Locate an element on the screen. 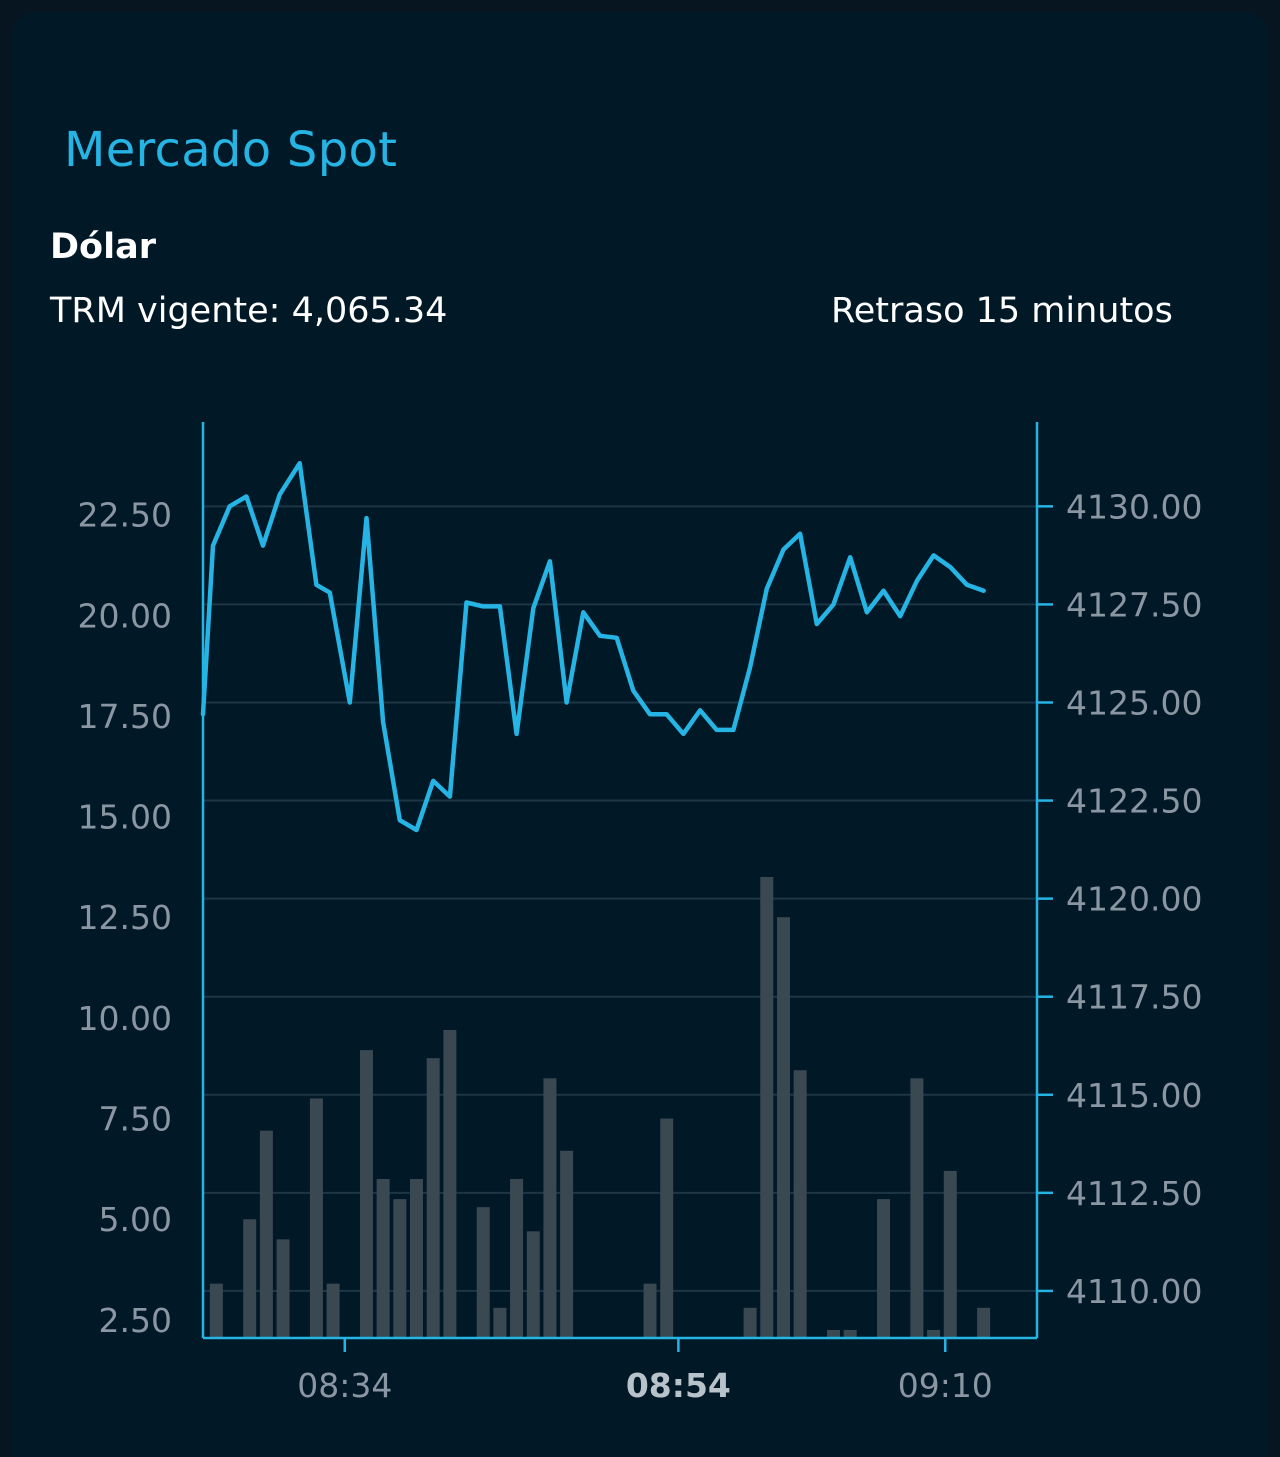 This screenshot has width=1280, height=1457. right-tick-label: 4117.50 is located at coordinates (1134, 997).